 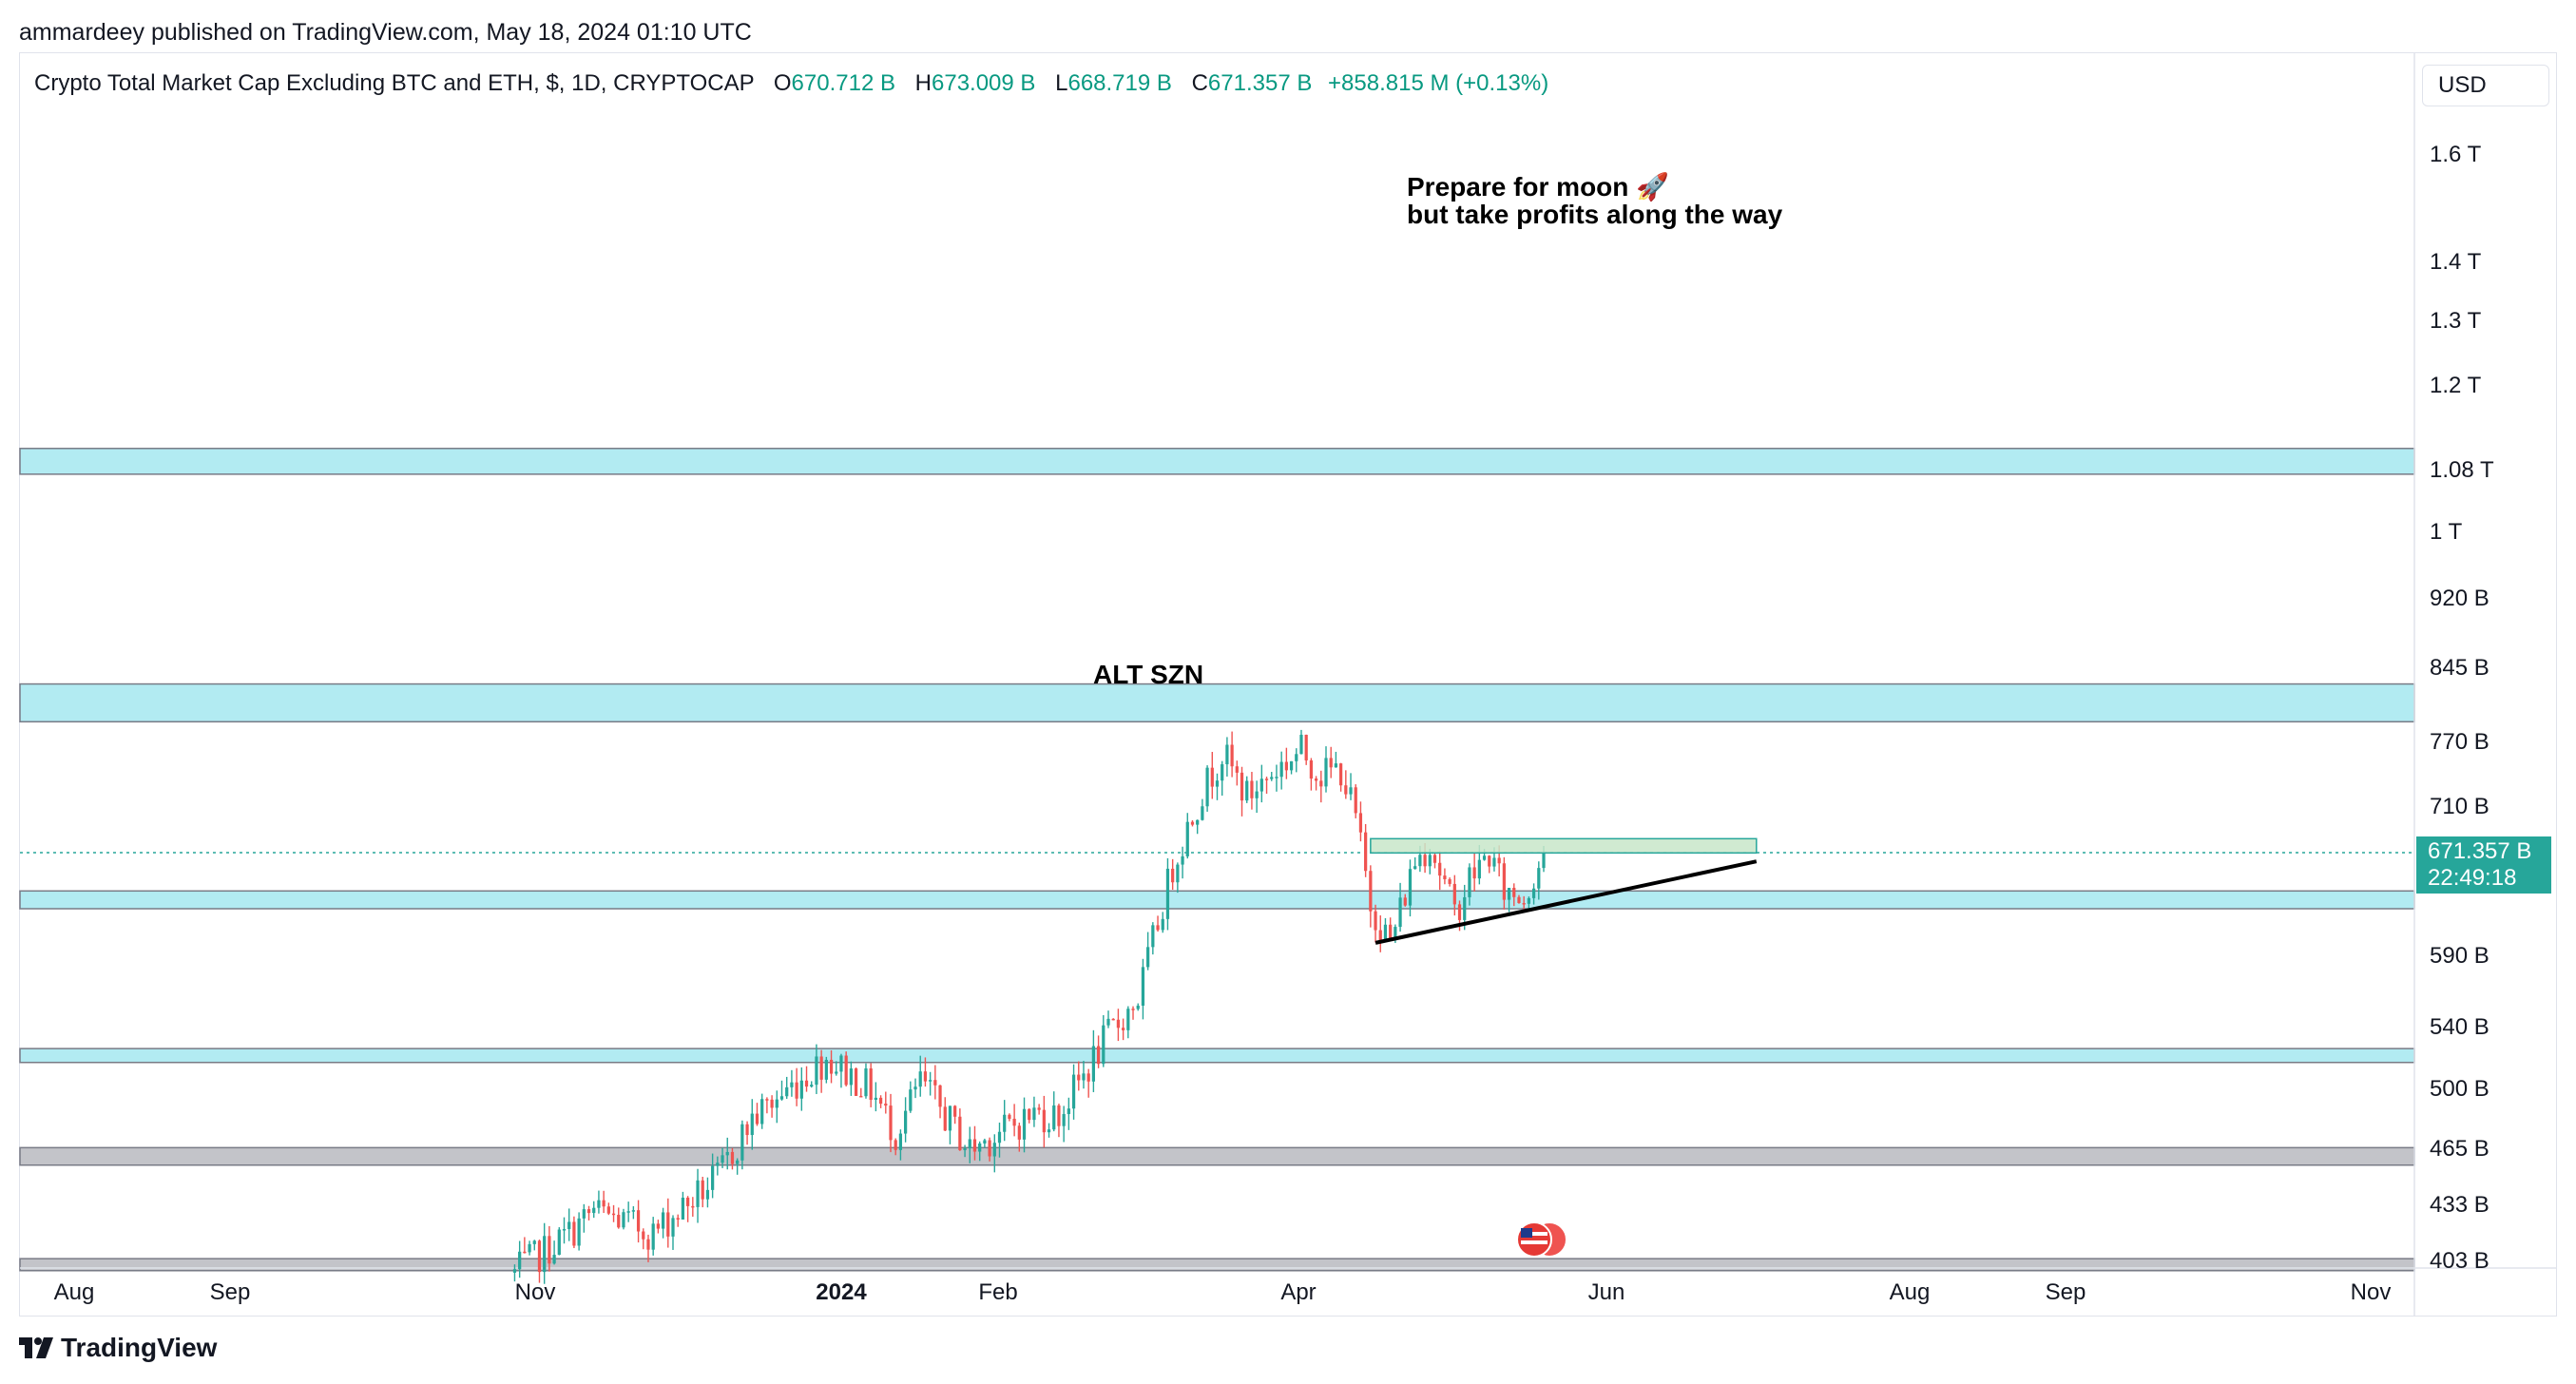 What do you see at coordinates (1217, 1156) in the screenshot?
I see `support-resistance-zone` at bounding box center [1217, 1156].